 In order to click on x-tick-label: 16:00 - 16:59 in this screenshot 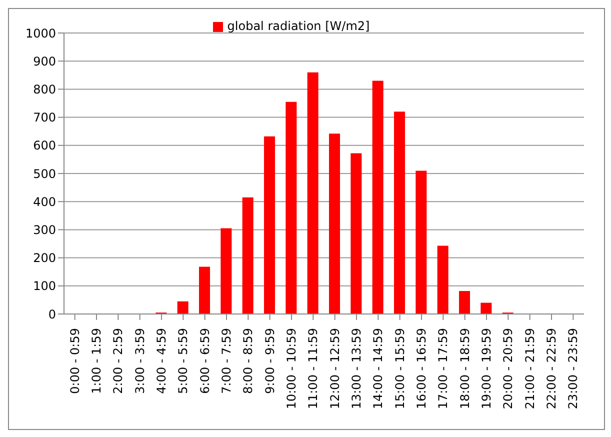, I will do `click(421, 369)`.